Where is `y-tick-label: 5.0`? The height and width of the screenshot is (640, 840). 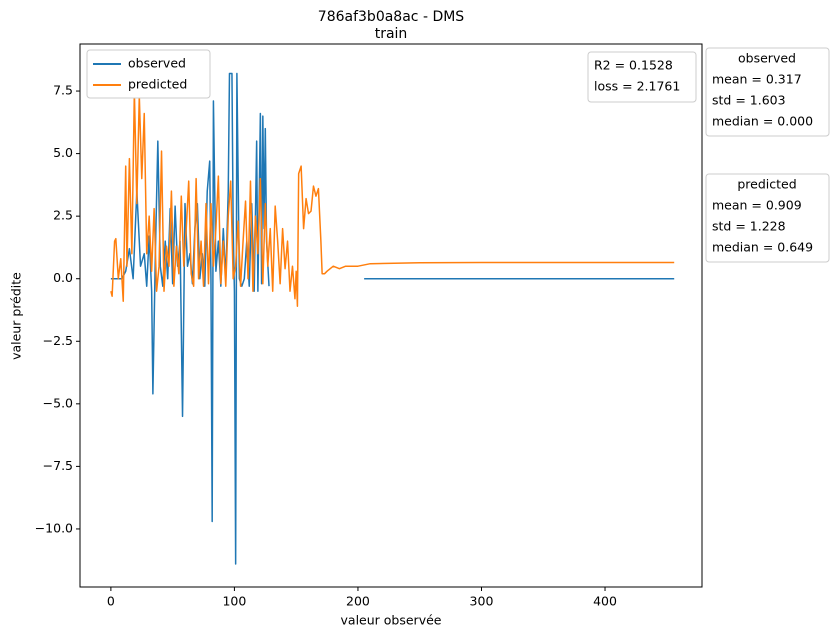 y-tick-label: 5.0 is located at coordinates (63, 152).